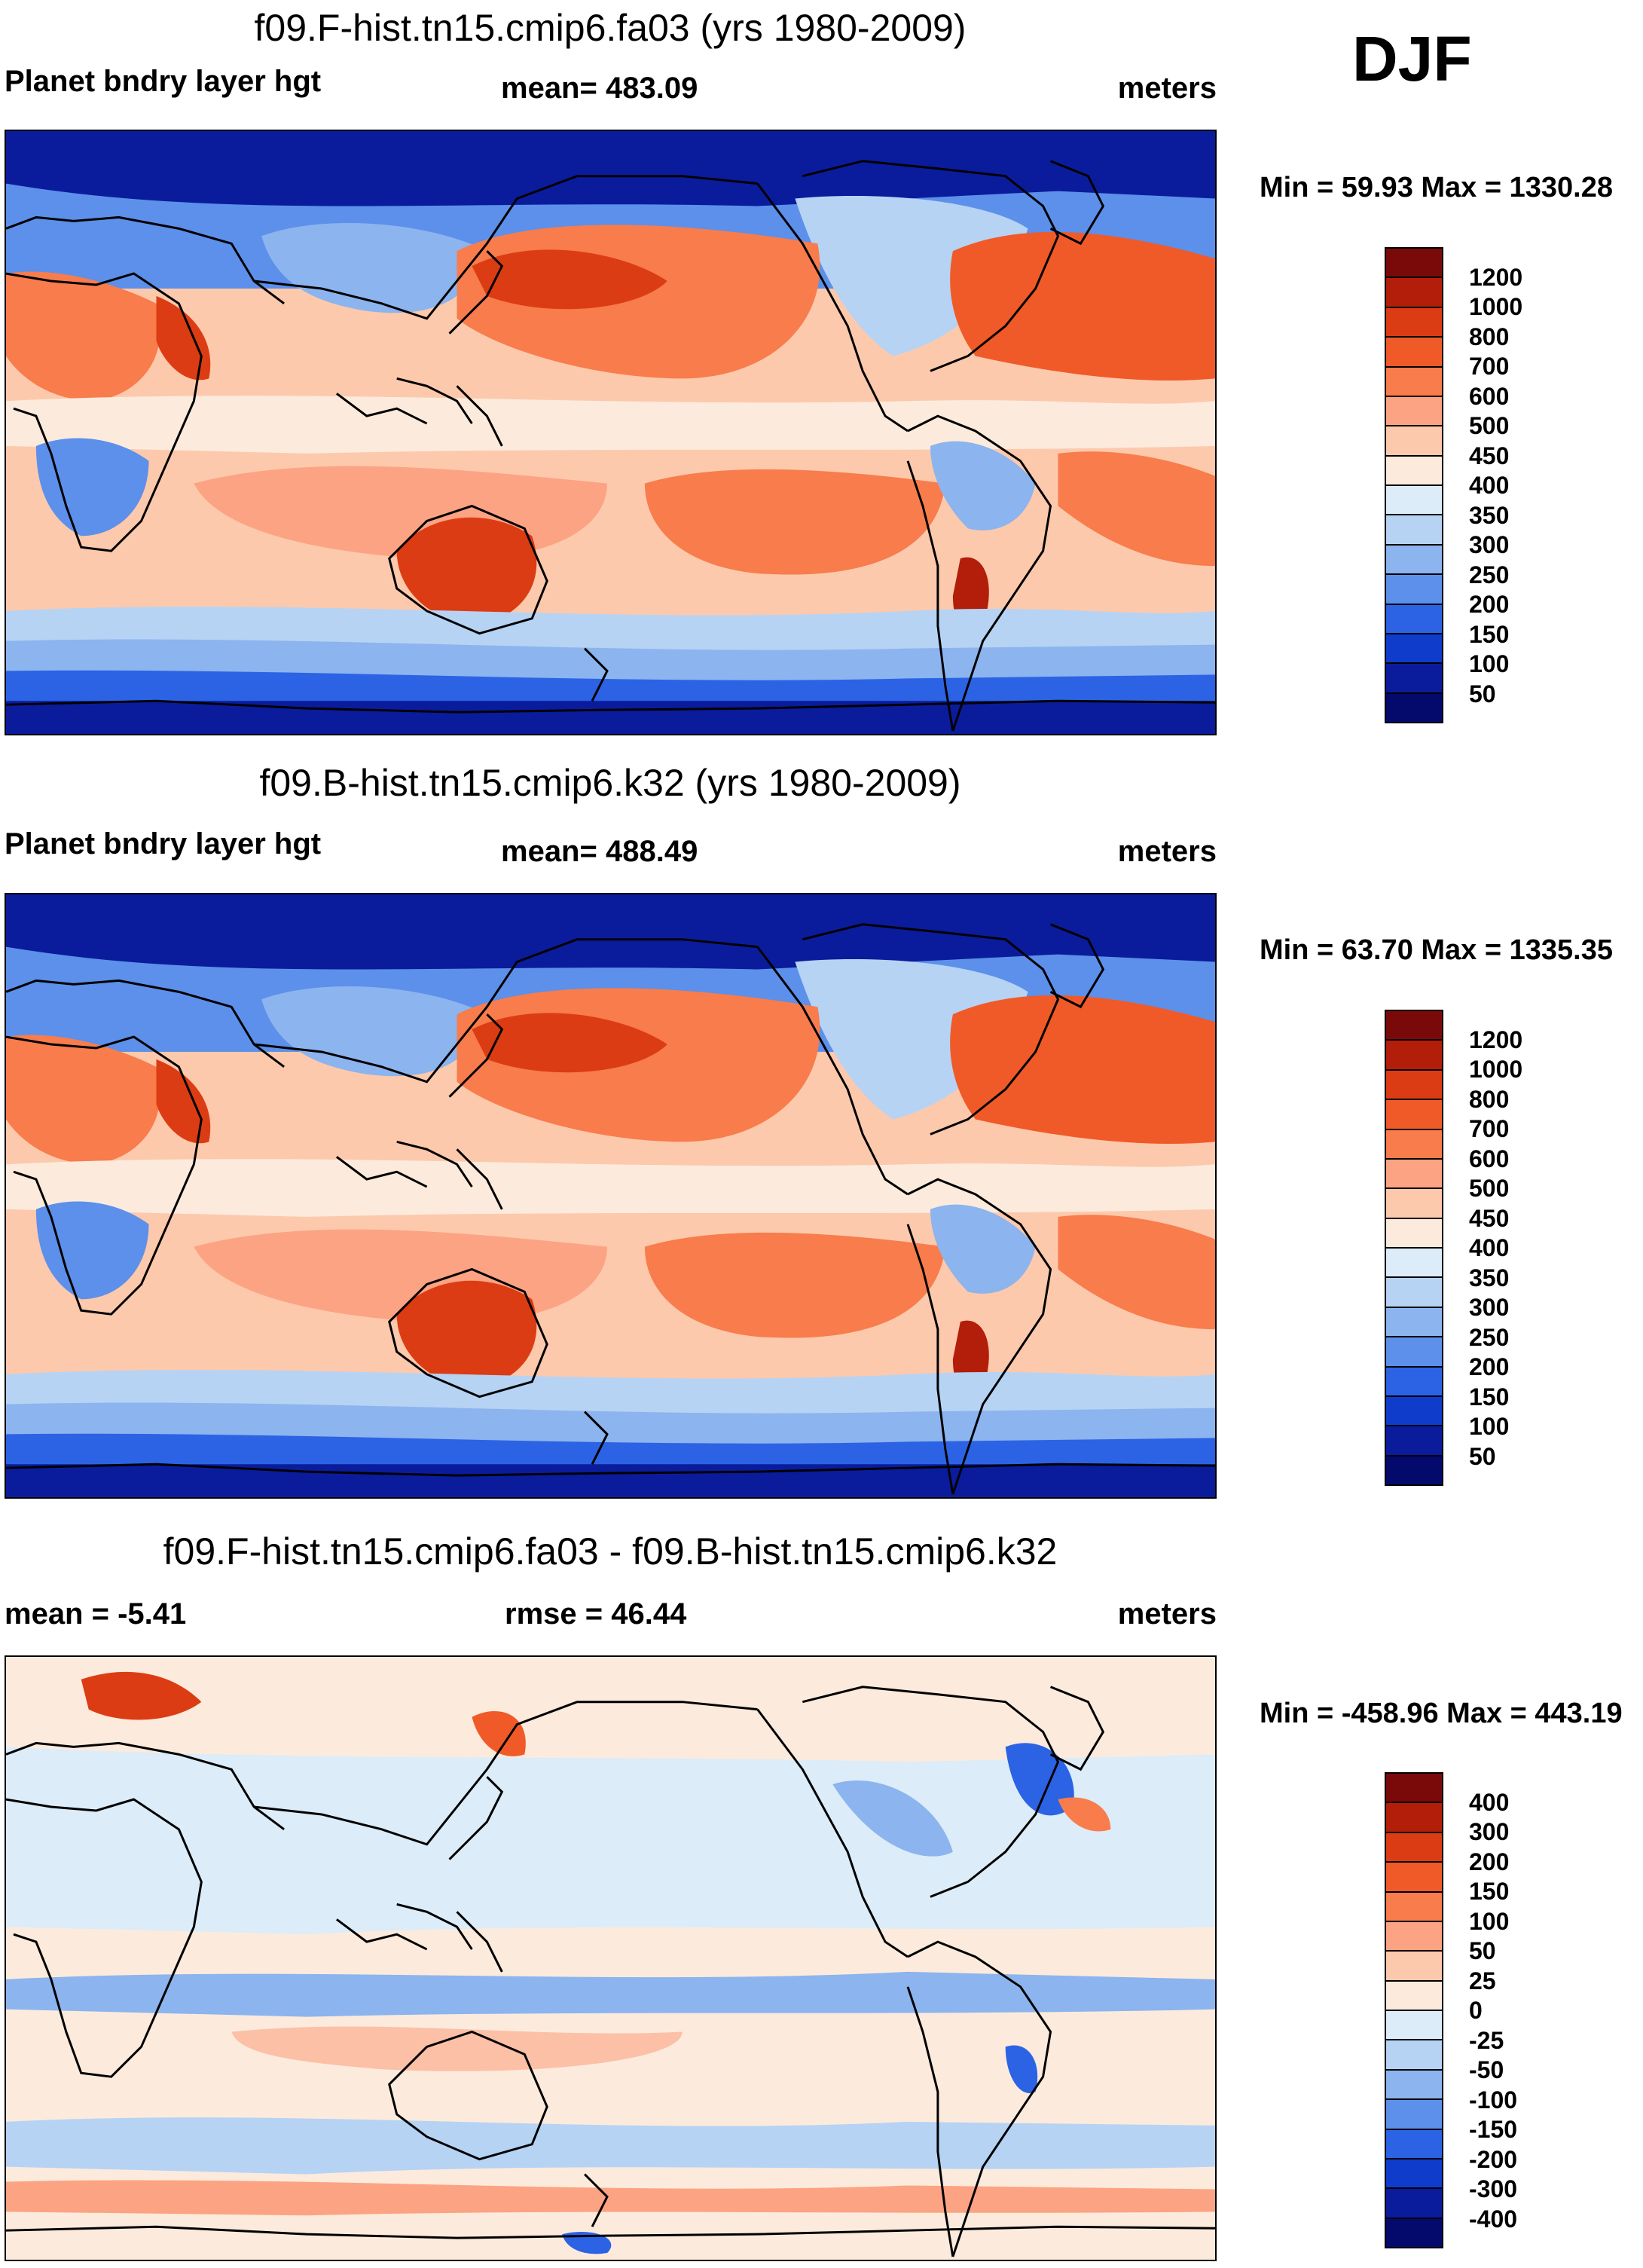 The width and height of the screenshot is (1643, 2268). What do you see at coordinates (599, 88) in the screenshot?
I see `panel-1-mean-label: mean= 483.09` at bounding box center [599, 88].